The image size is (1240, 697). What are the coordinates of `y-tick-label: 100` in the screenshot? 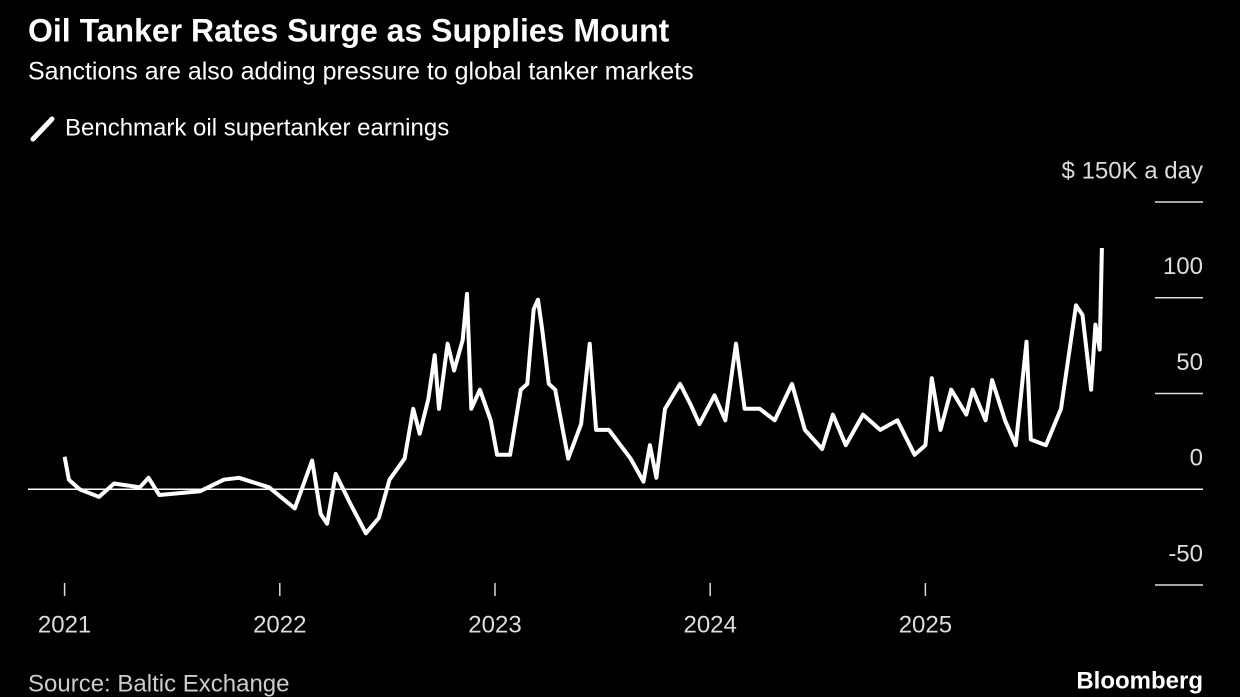 It's located at (1183, 266).